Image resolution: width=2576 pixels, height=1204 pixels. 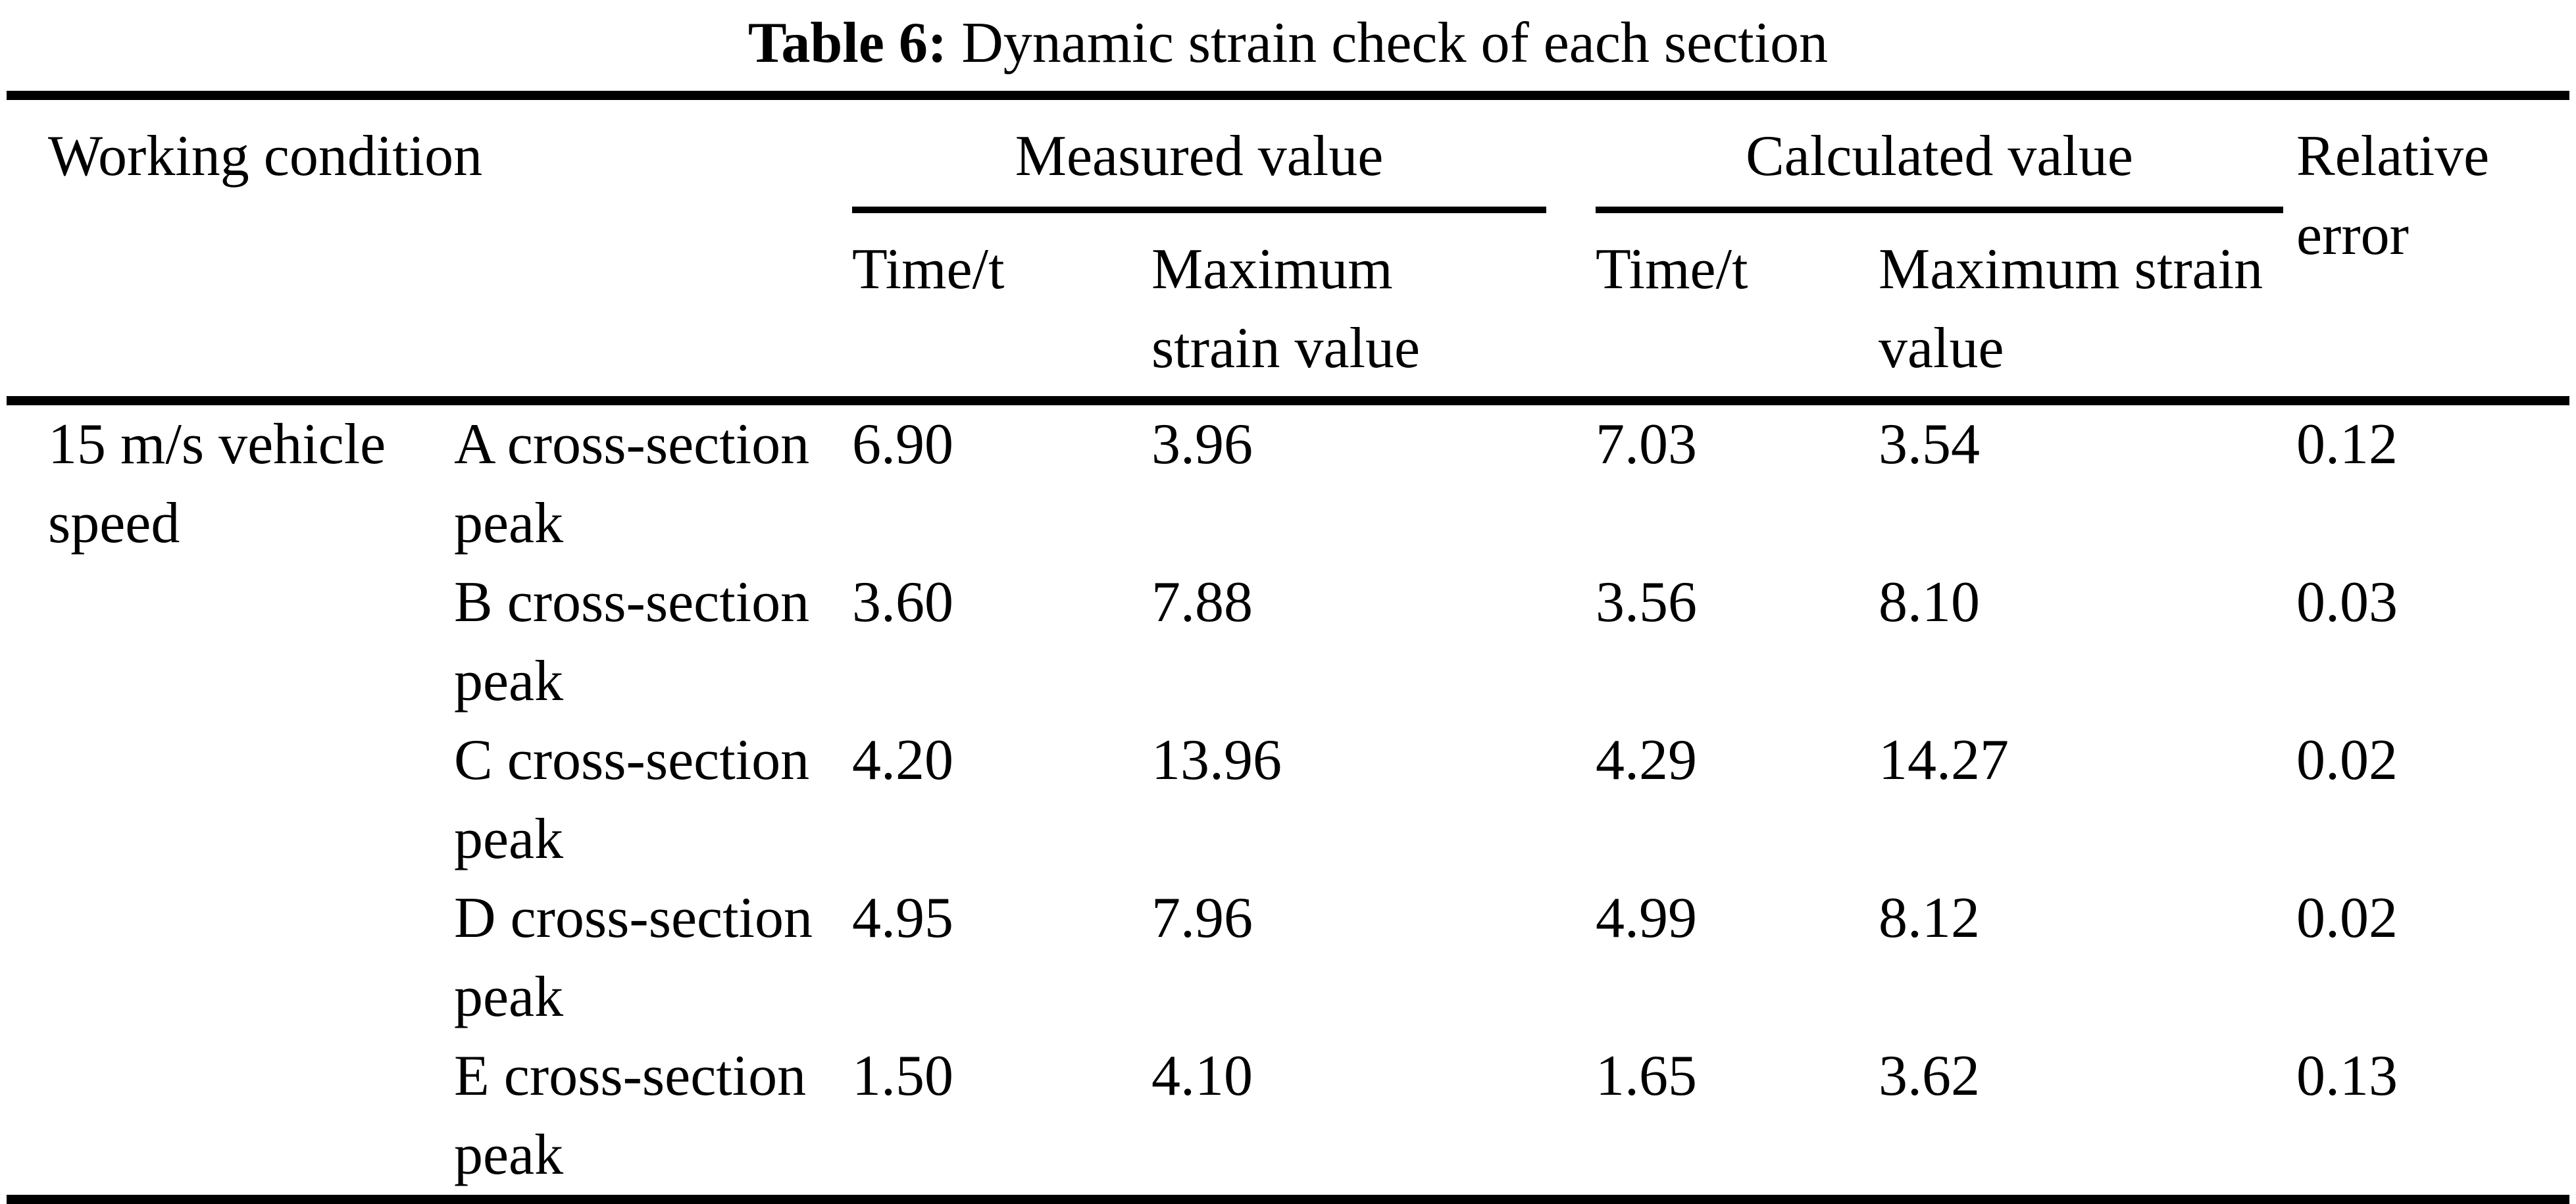 I want to click on measured-time-cell: 1.50, so click(x=902, y=1076).